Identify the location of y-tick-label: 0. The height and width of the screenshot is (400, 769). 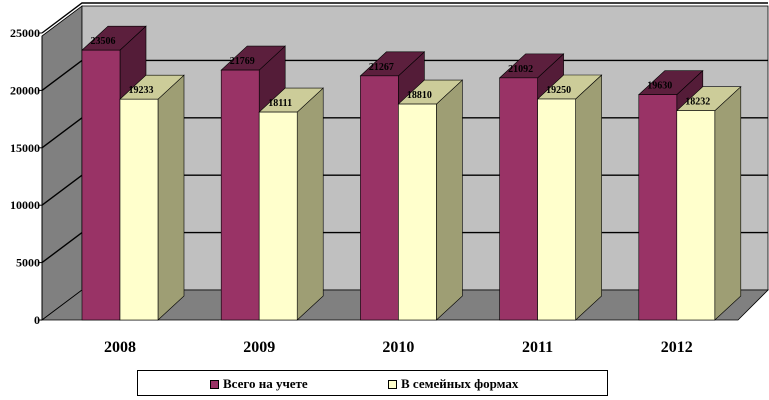
(37, 320).